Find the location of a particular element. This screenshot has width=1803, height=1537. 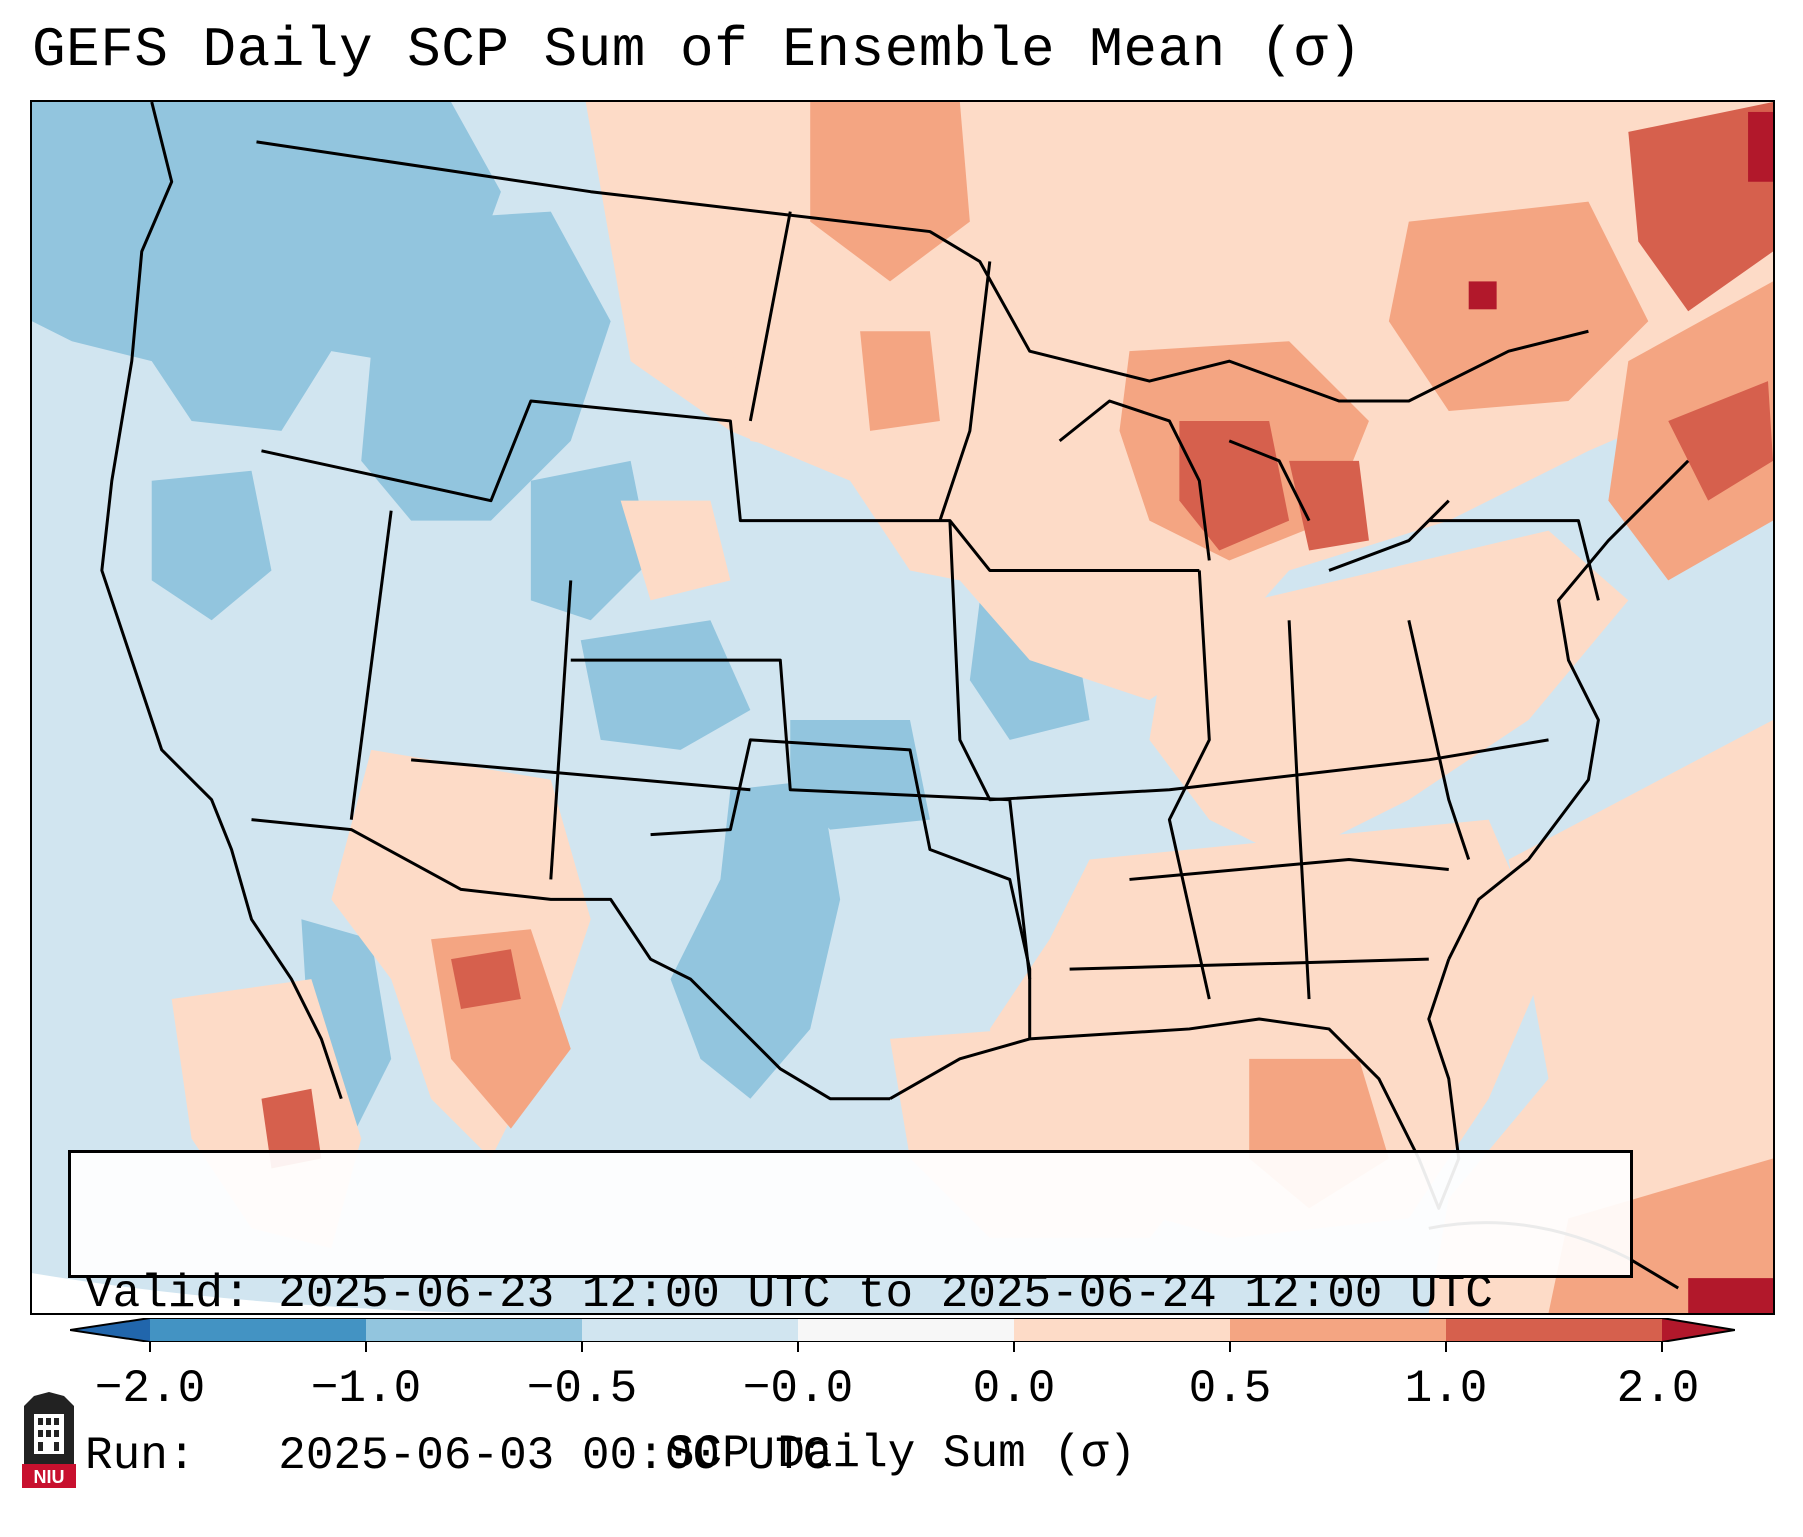

east-coast is located at coordinates (1568, 709).